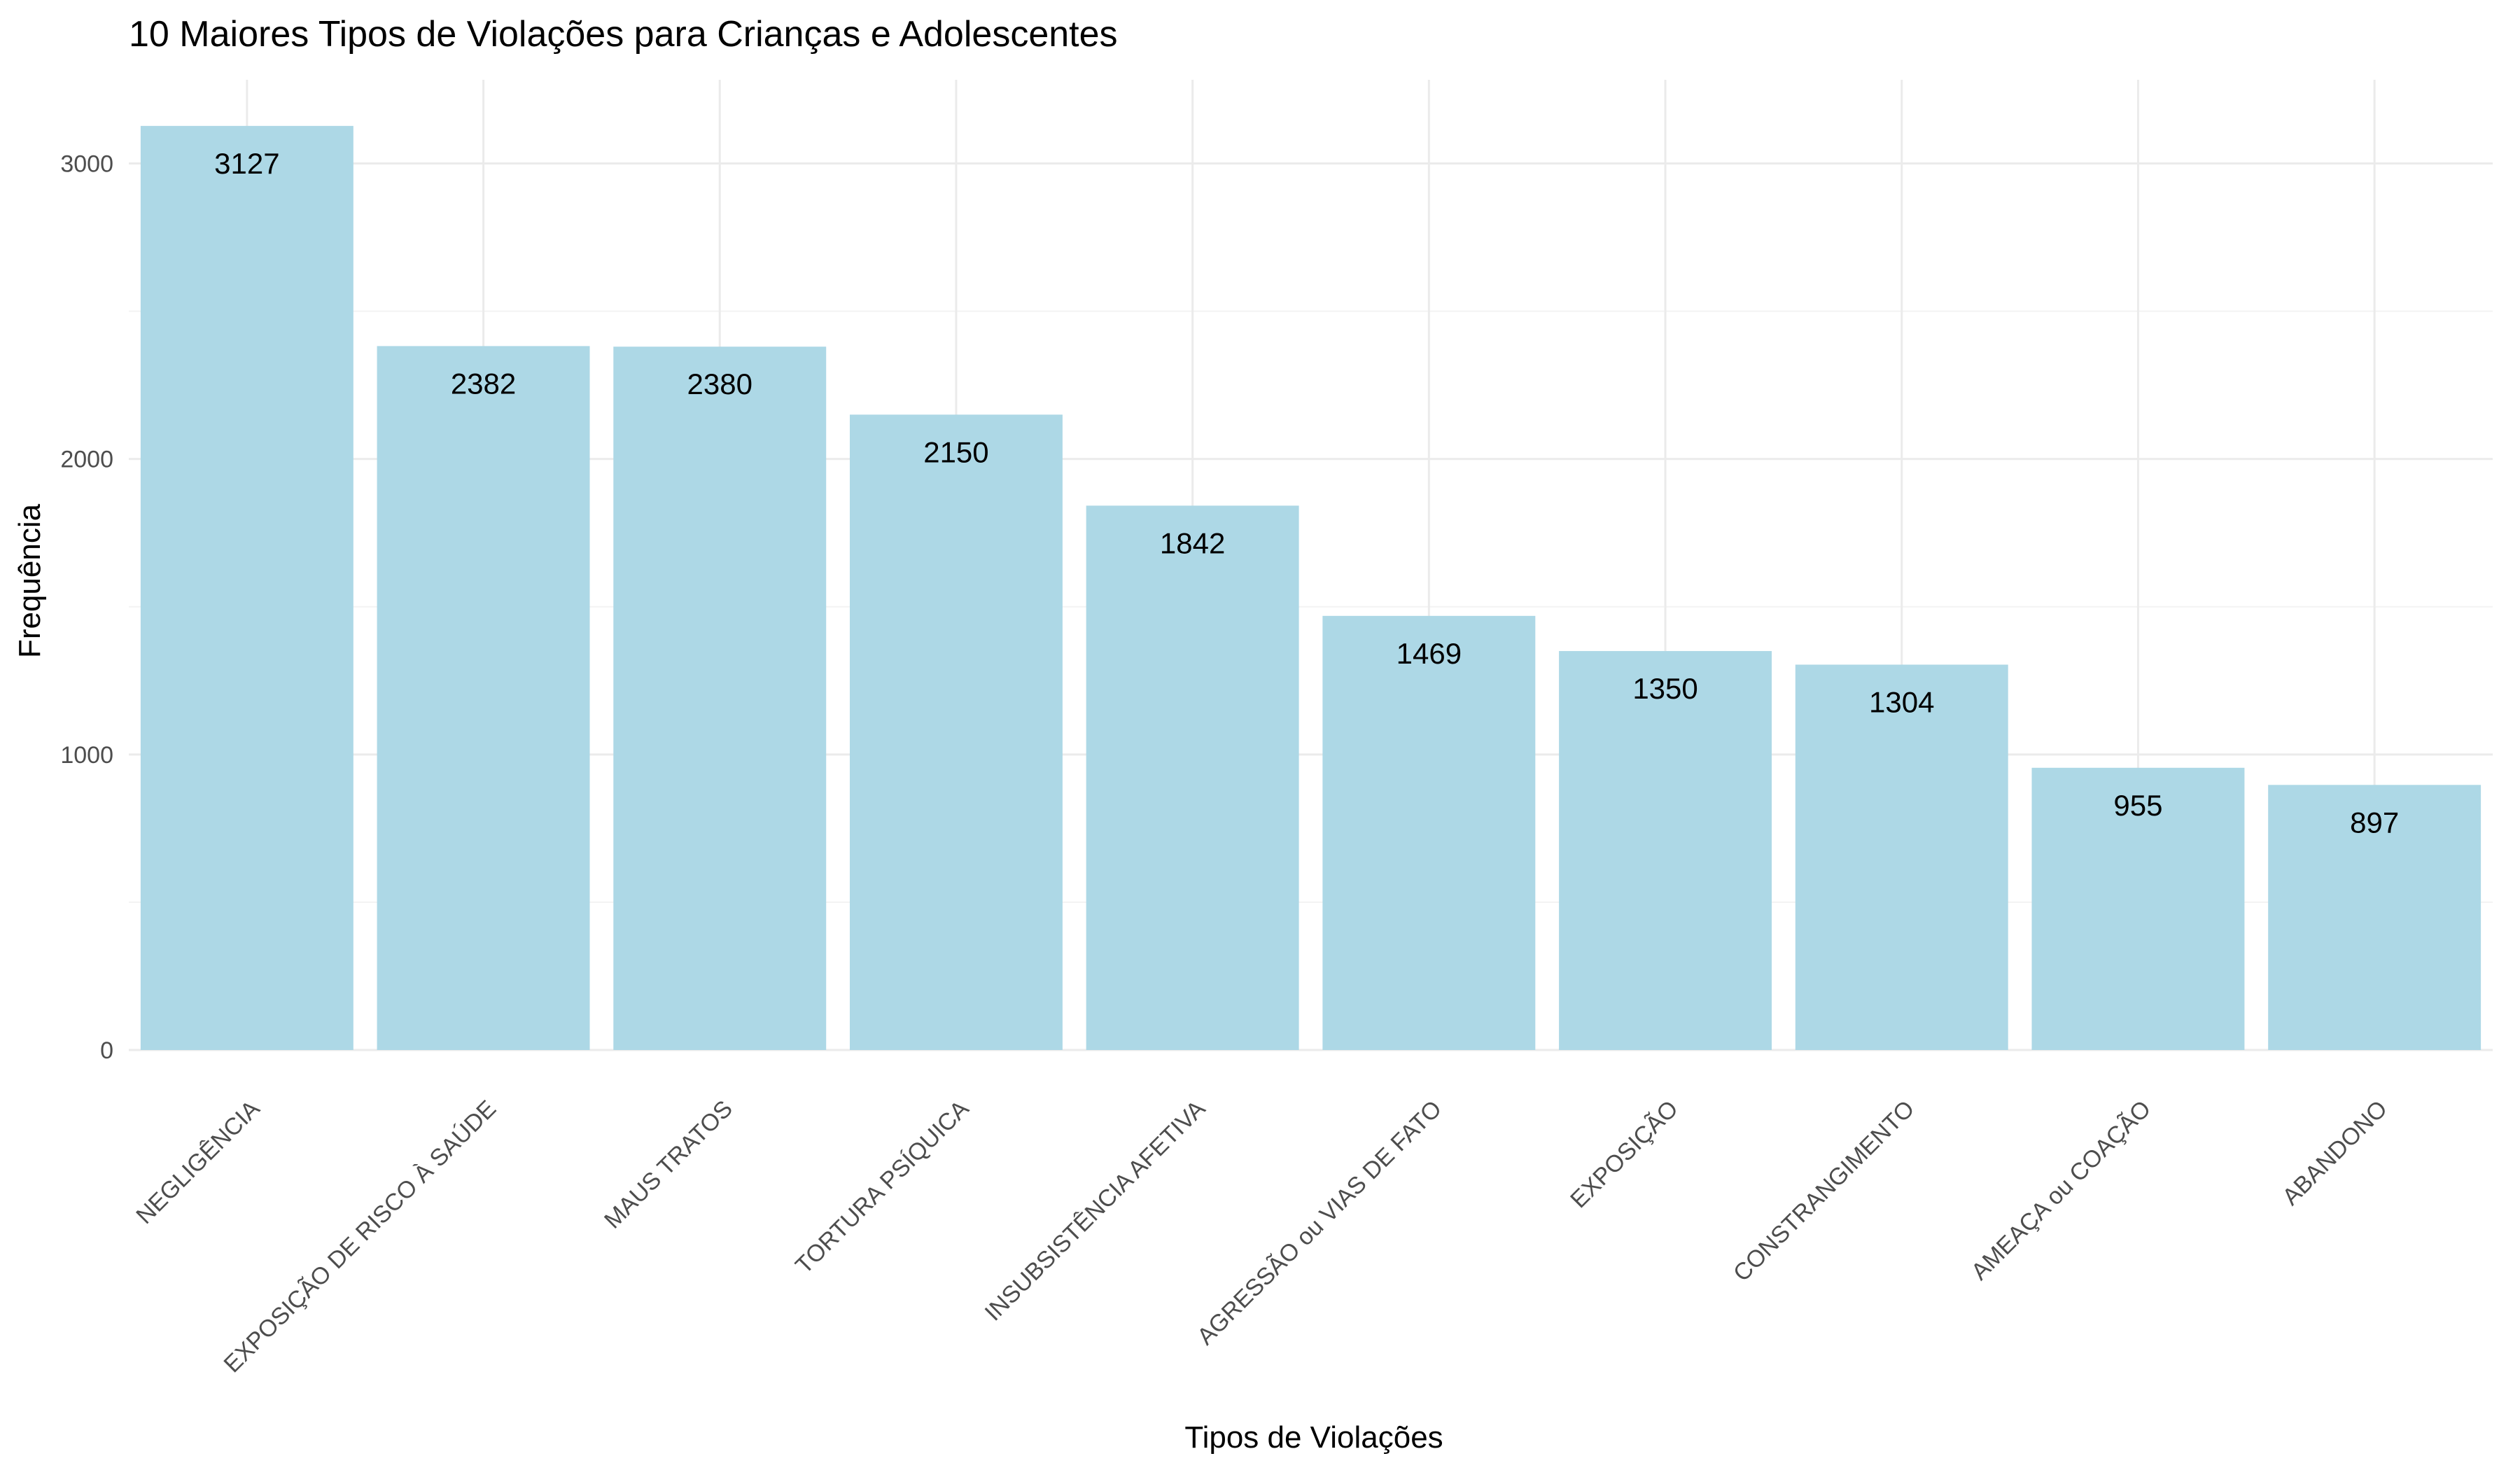 The width and height of the screenshot is (2520, 1470). I want to click on x-tick-label: INSUBSISTÊNCIA AFETIVA, so click(1095, 1211).